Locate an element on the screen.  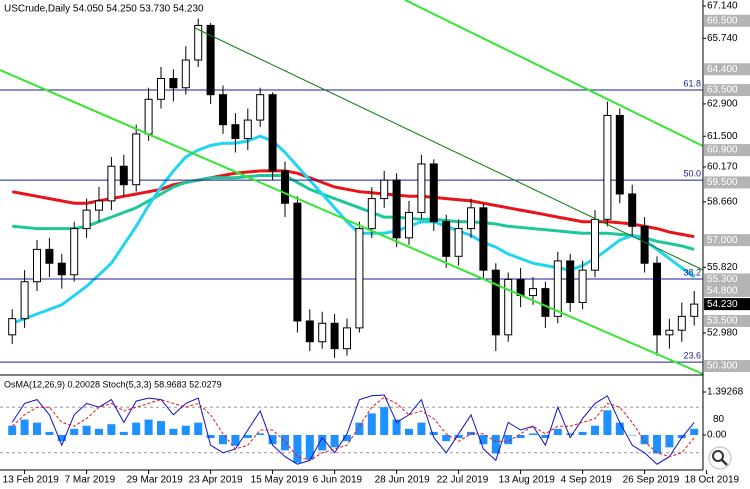
zoom-icon is located at coordinates (720, 458).